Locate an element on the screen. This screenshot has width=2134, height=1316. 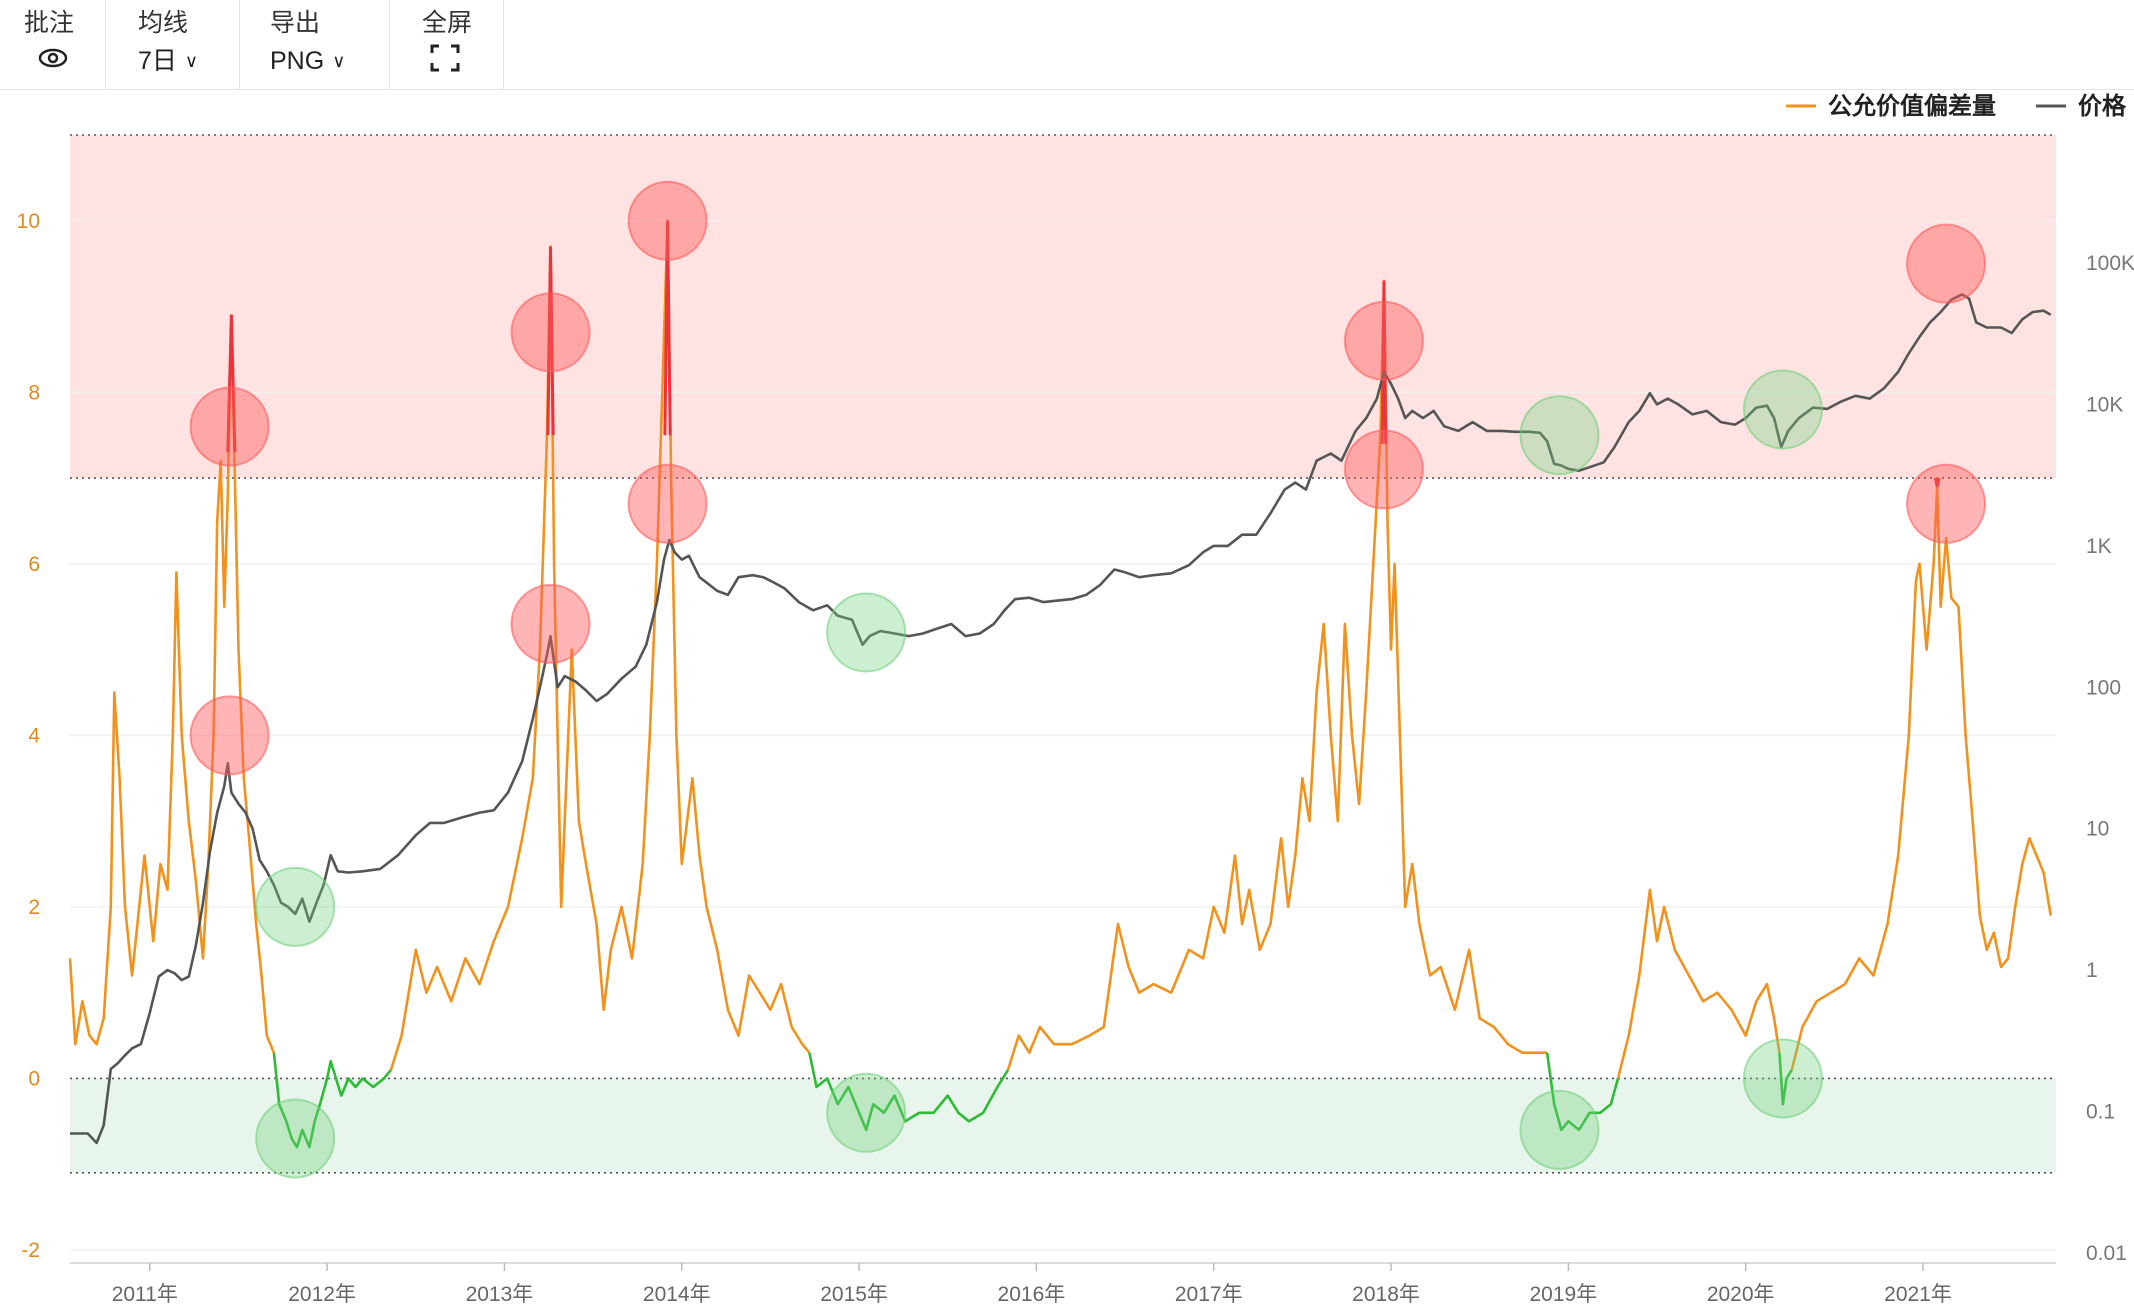
x-tick-label: 2017年 is located at coordinates (1209, 1294).